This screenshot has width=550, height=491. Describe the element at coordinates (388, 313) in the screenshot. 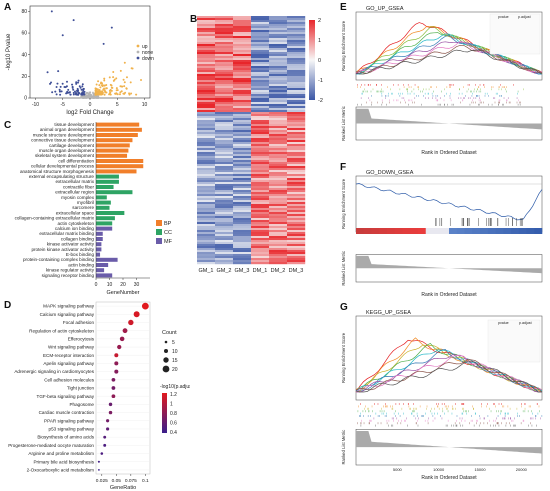

I see `gsea-title: KEGG_UP_GSEA` at that location.